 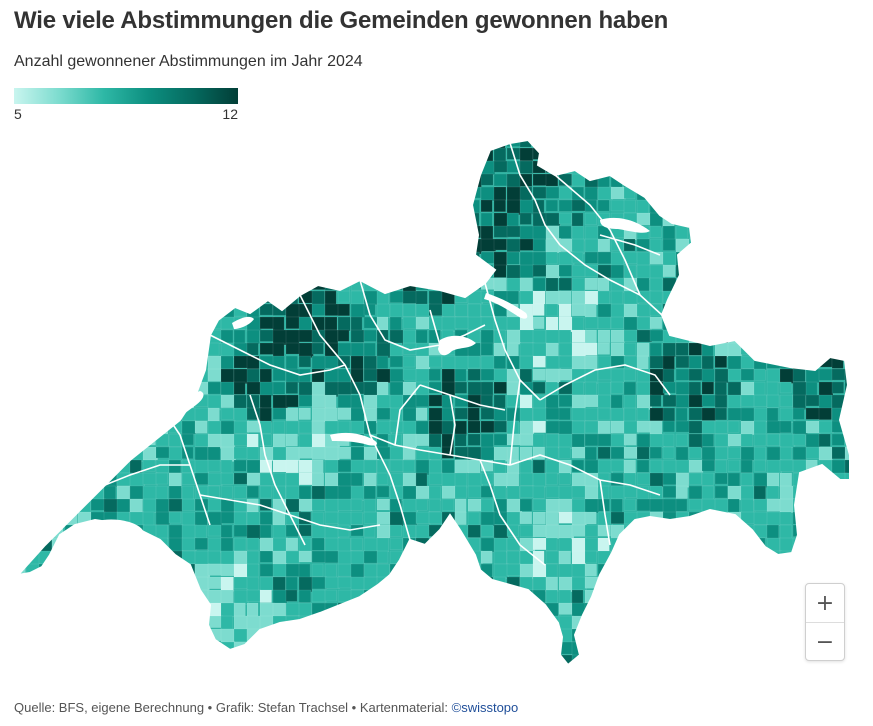 I want to click on swisstopo-link: ©swisstopo, so click(x=485, y=707).